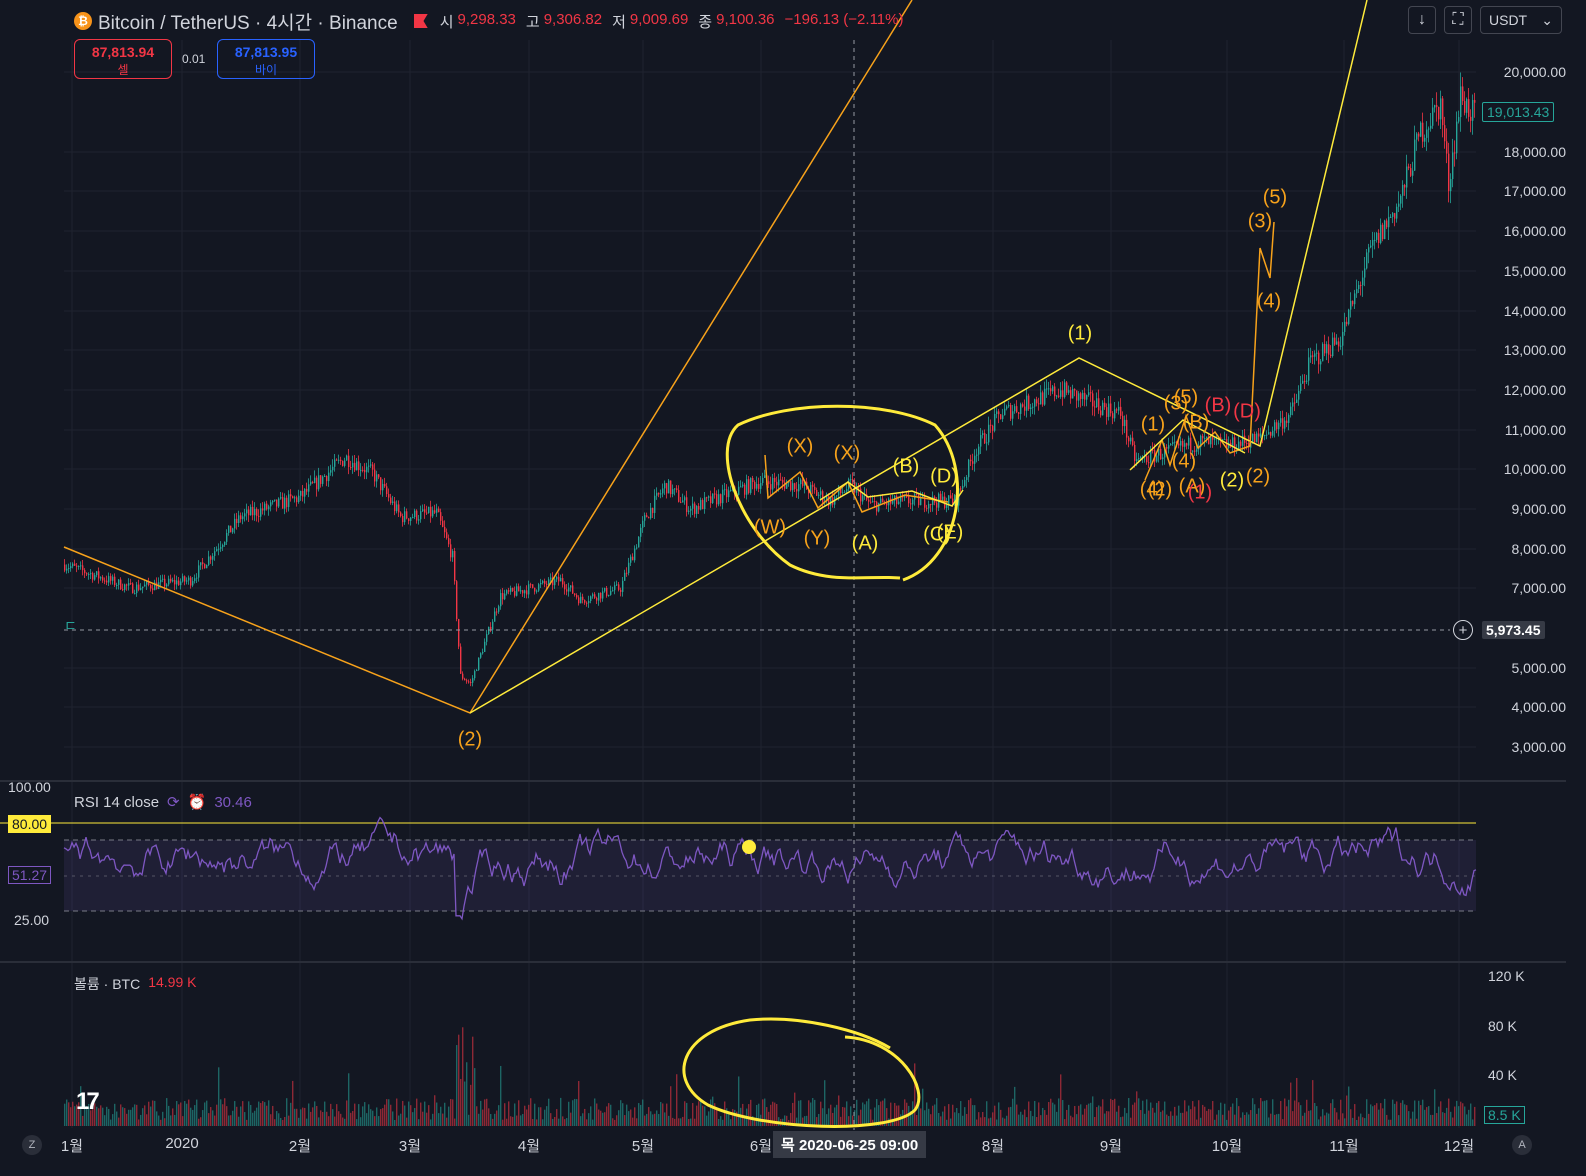  I want to click on flag-icon, so click(420, 21).